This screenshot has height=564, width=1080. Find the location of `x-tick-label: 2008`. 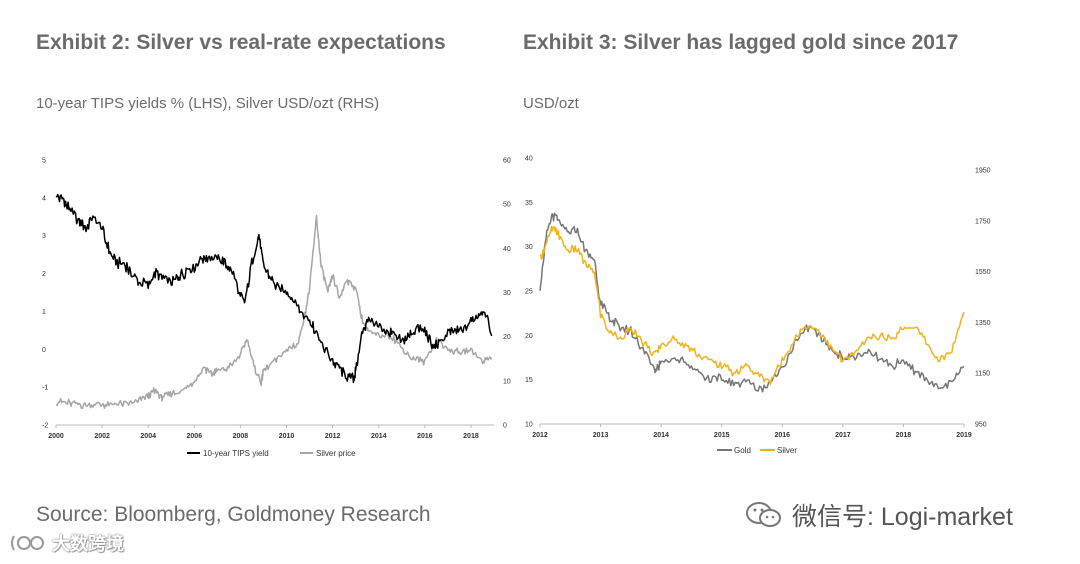

x-tick-label: 2008 is located at coordinates (241, 436).